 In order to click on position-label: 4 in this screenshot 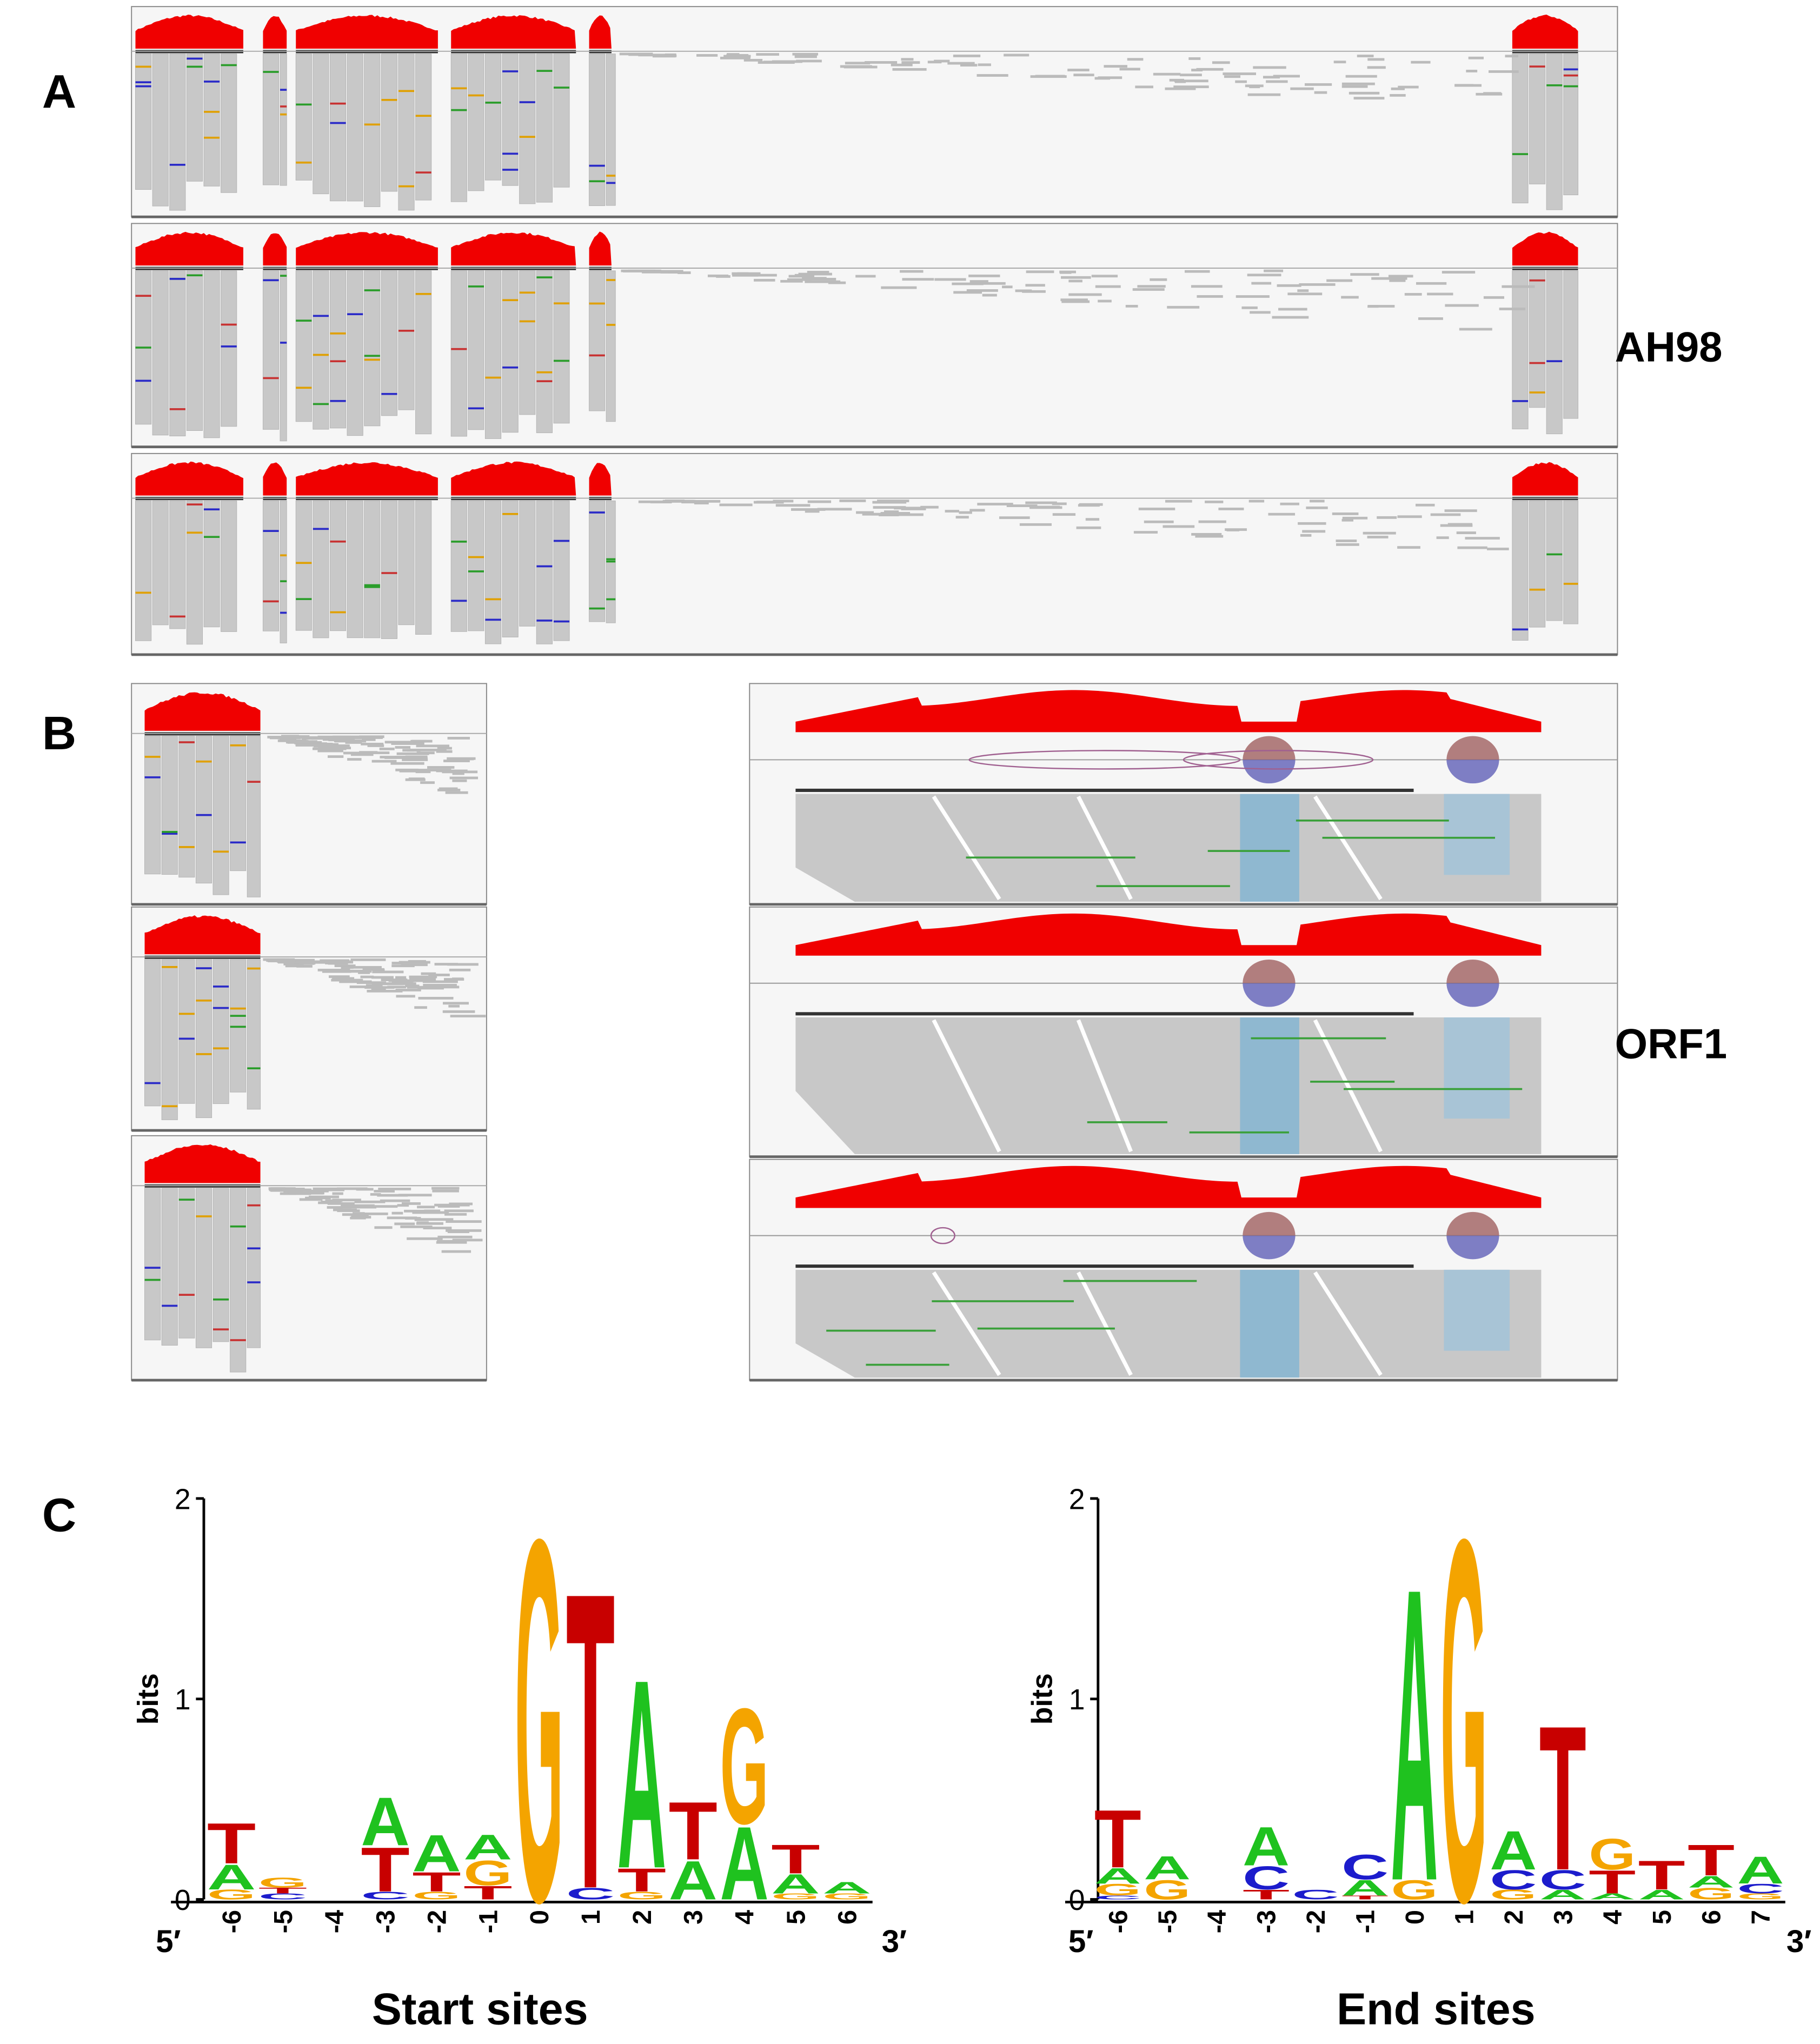, I will do `click(745, 1917)`.